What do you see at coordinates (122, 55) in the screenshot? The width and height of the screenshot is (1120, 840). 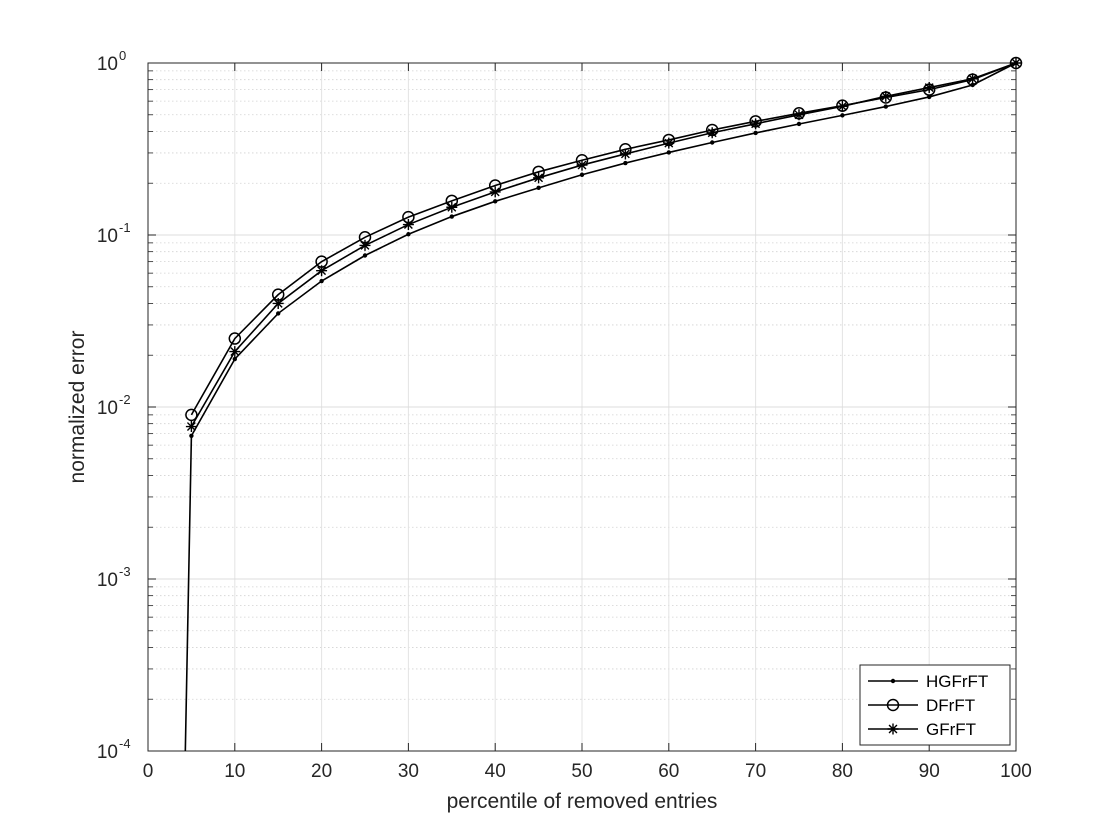 I see `y-tick-exponent: 0` at bounding box center [122, 55].